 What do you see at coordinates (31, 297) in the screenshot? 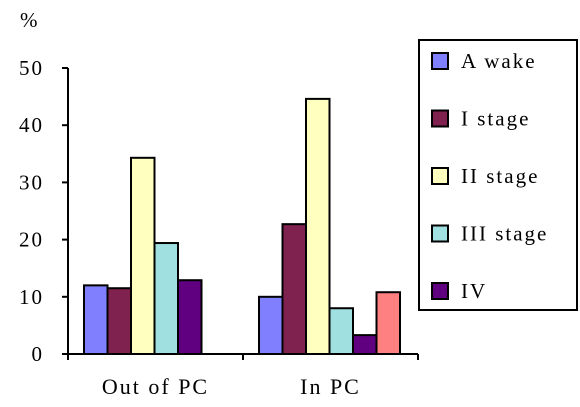
I see `y-tick-label: 10` at bounding box center [31, 297].